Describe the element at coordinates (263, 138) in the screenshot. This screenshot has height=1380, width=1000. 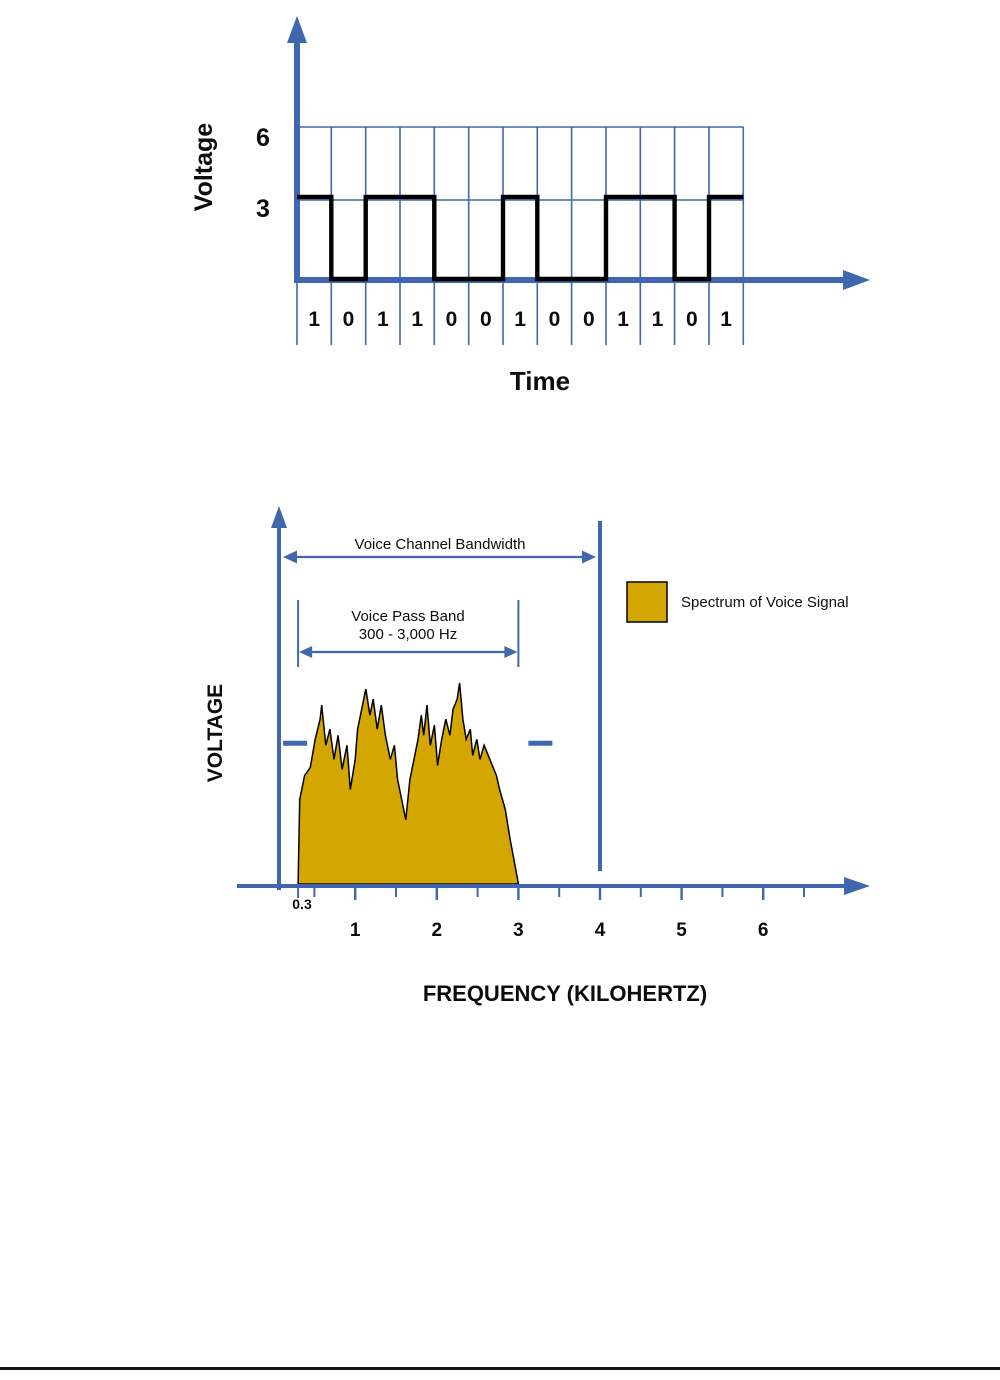
I see `y-tick-label-6: 6` at that location.